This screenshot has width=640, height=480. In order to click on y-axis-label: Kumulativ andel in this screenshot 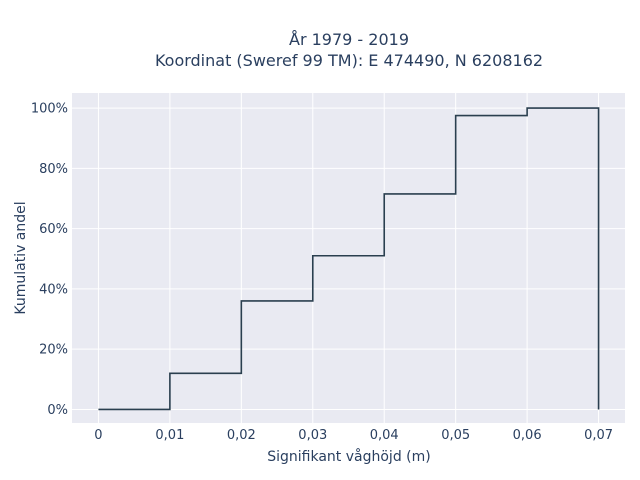, I will do `click(21, 257)`.